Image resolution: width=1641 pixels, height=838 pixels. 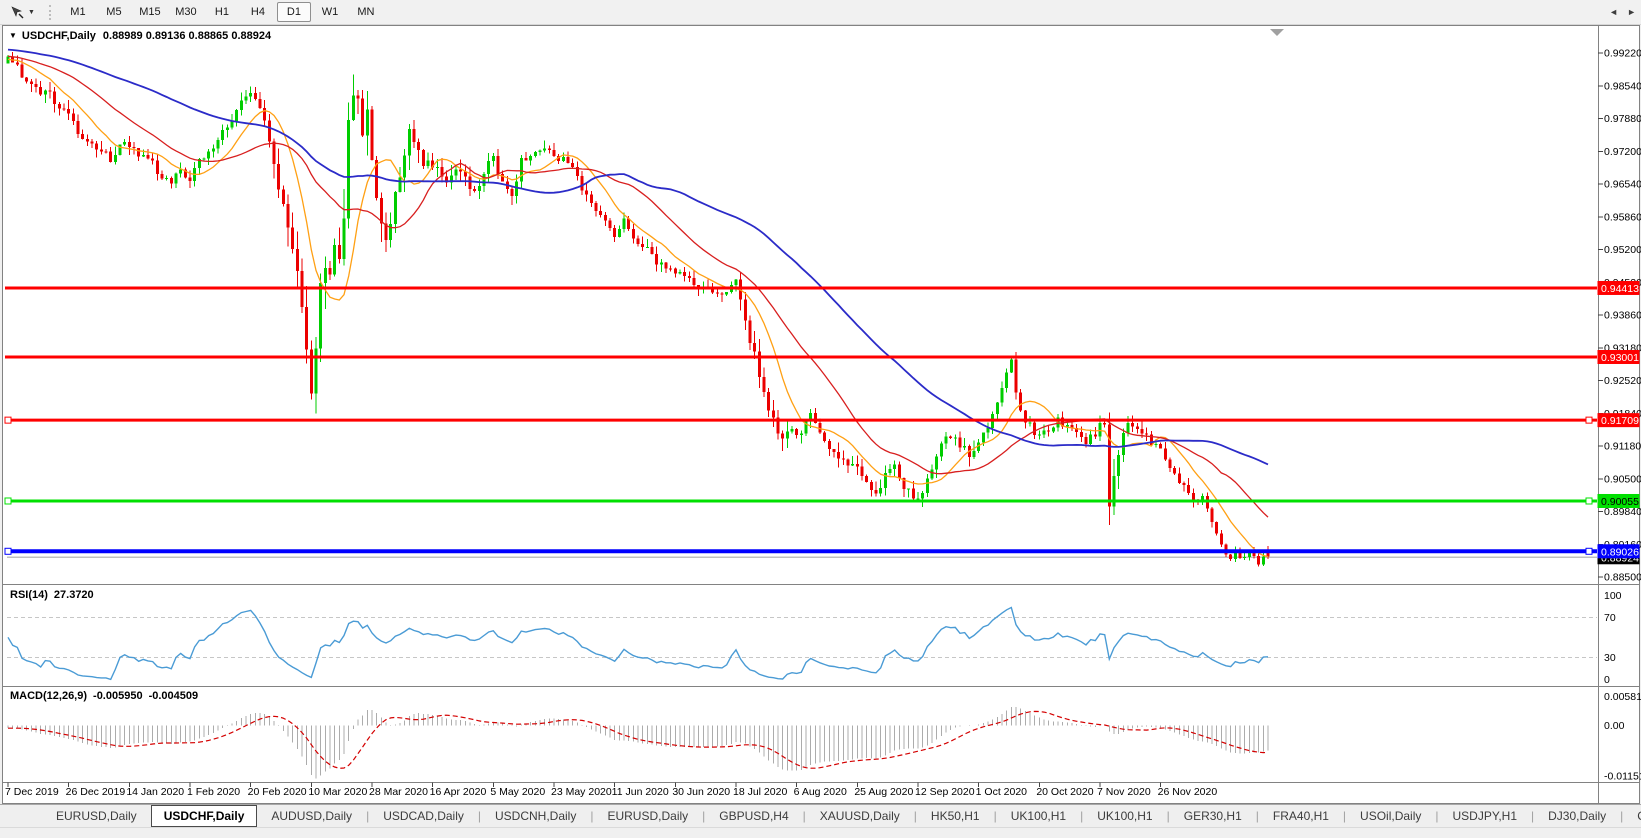 I want to click on svg-text: 0.90055, so click(x=1620, y=502).